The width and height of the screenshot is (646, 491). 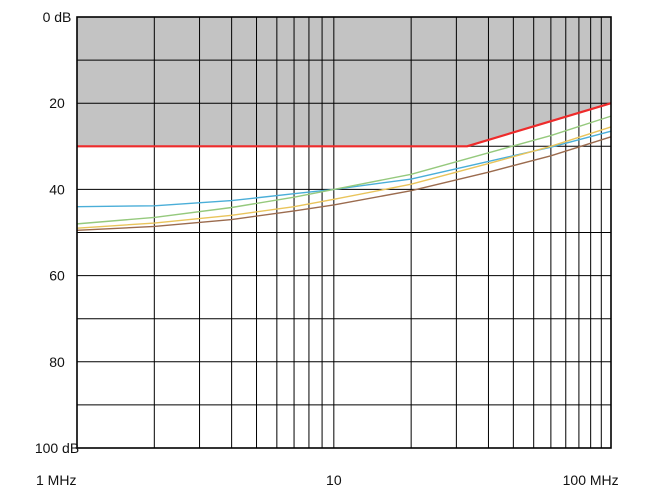 I want to click on y-tick-label: 80, so click(x=57, y=362).